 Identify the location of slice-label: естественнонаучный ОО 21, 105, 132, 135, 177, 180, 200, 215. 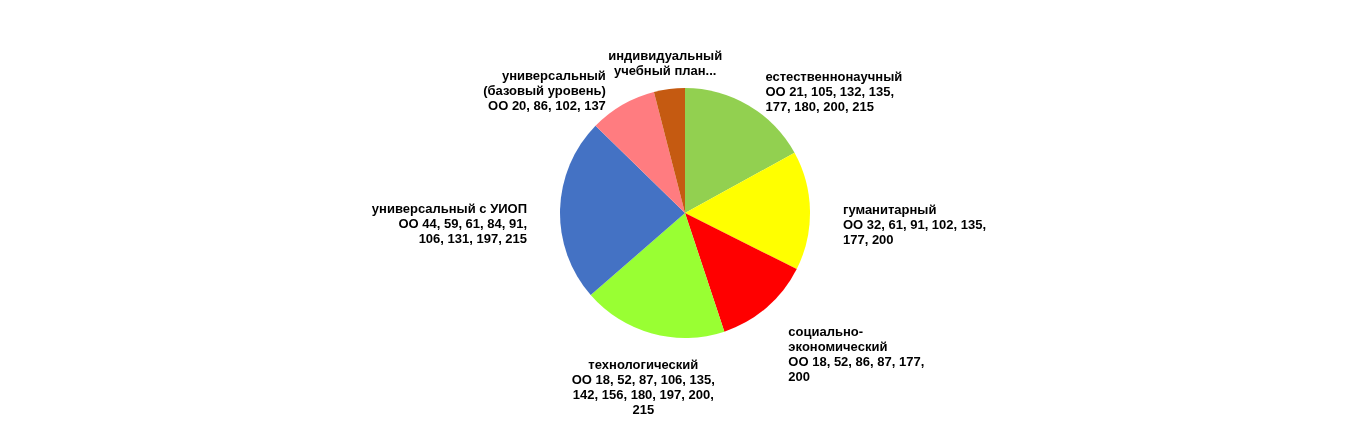
(834, 91).